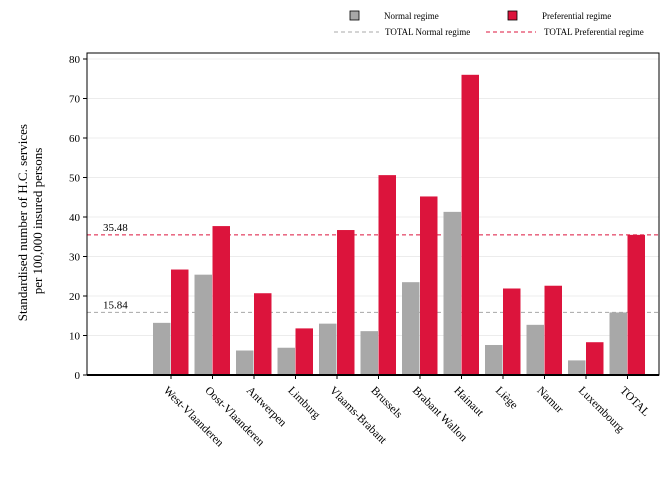 The width and height of the screenshot is (672, 480). What do you see at coordinates (506, 398) in the screenshot?
I see `x-tick-label: Liège` at bounding box center [506, 398].